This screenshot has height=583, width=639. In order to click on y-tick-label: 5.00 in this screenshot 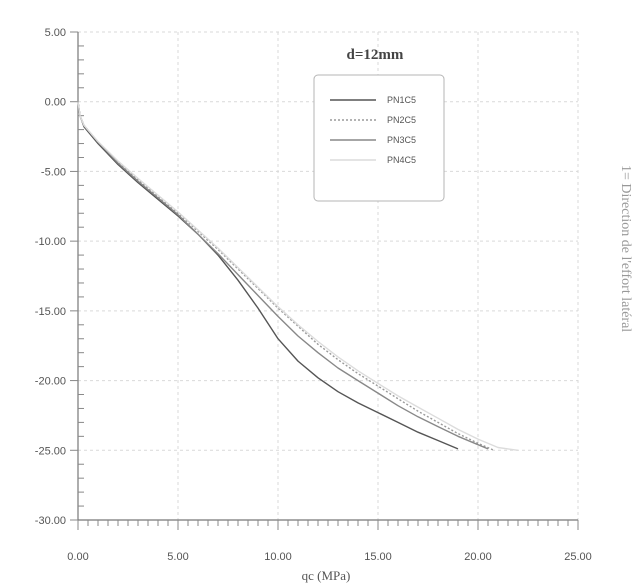, I will do `click(55, 33)`.